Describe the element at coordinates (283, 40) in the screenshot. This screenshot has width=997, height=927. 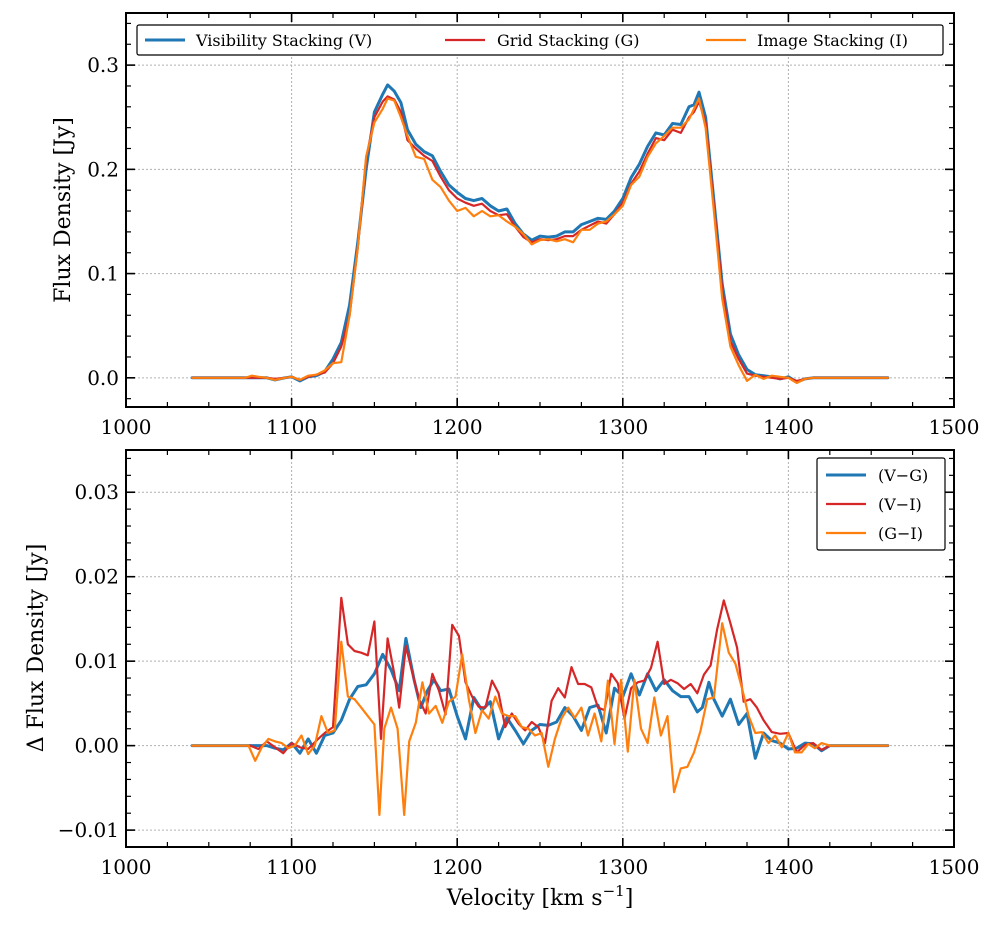
I see `legend-label-visibility: Visibility Stacking (V)` at that location.